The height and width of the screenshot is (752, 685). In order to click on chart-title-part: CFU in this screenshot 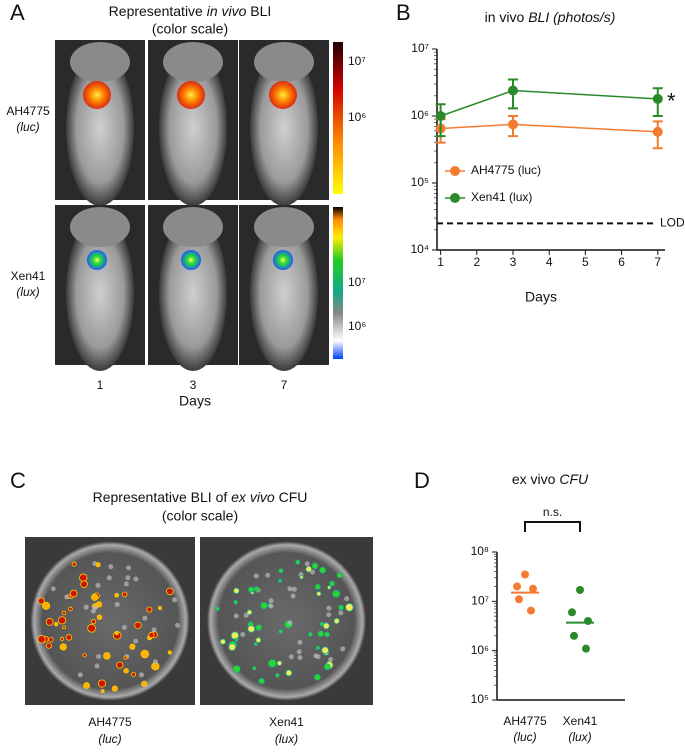, I will do `click(572, 479)`.